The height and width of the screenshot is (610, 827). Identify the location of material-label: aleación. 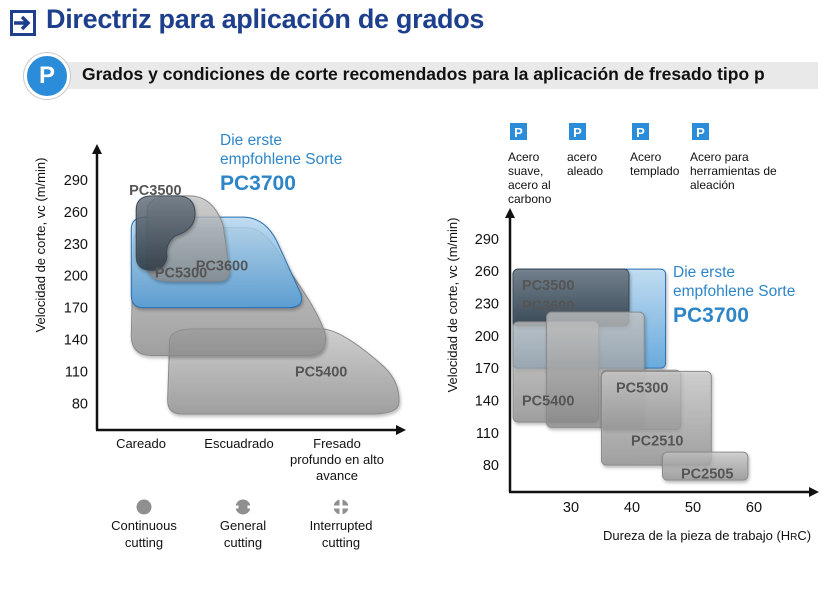
(712, 185).